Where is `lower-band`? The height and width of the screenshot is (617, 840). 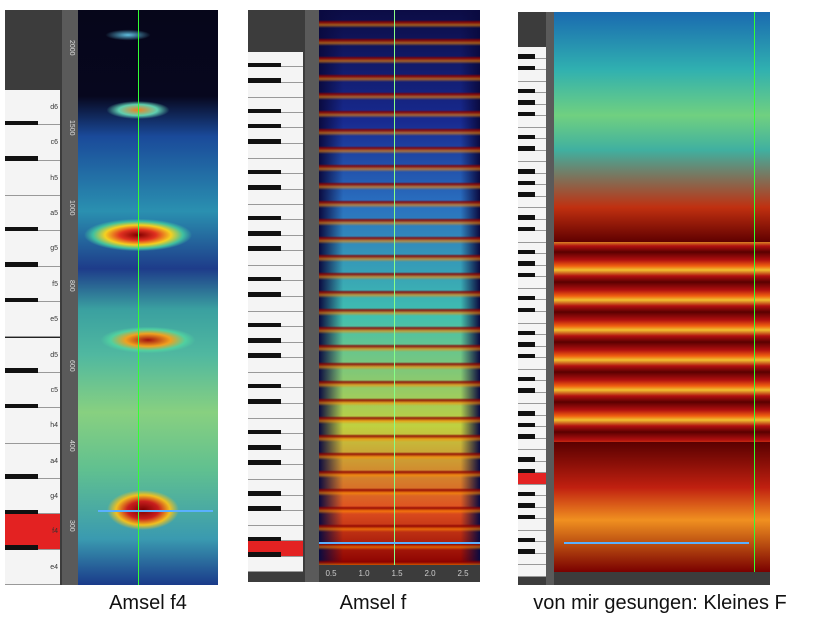
lower-band is located at coordinates (662, 507).